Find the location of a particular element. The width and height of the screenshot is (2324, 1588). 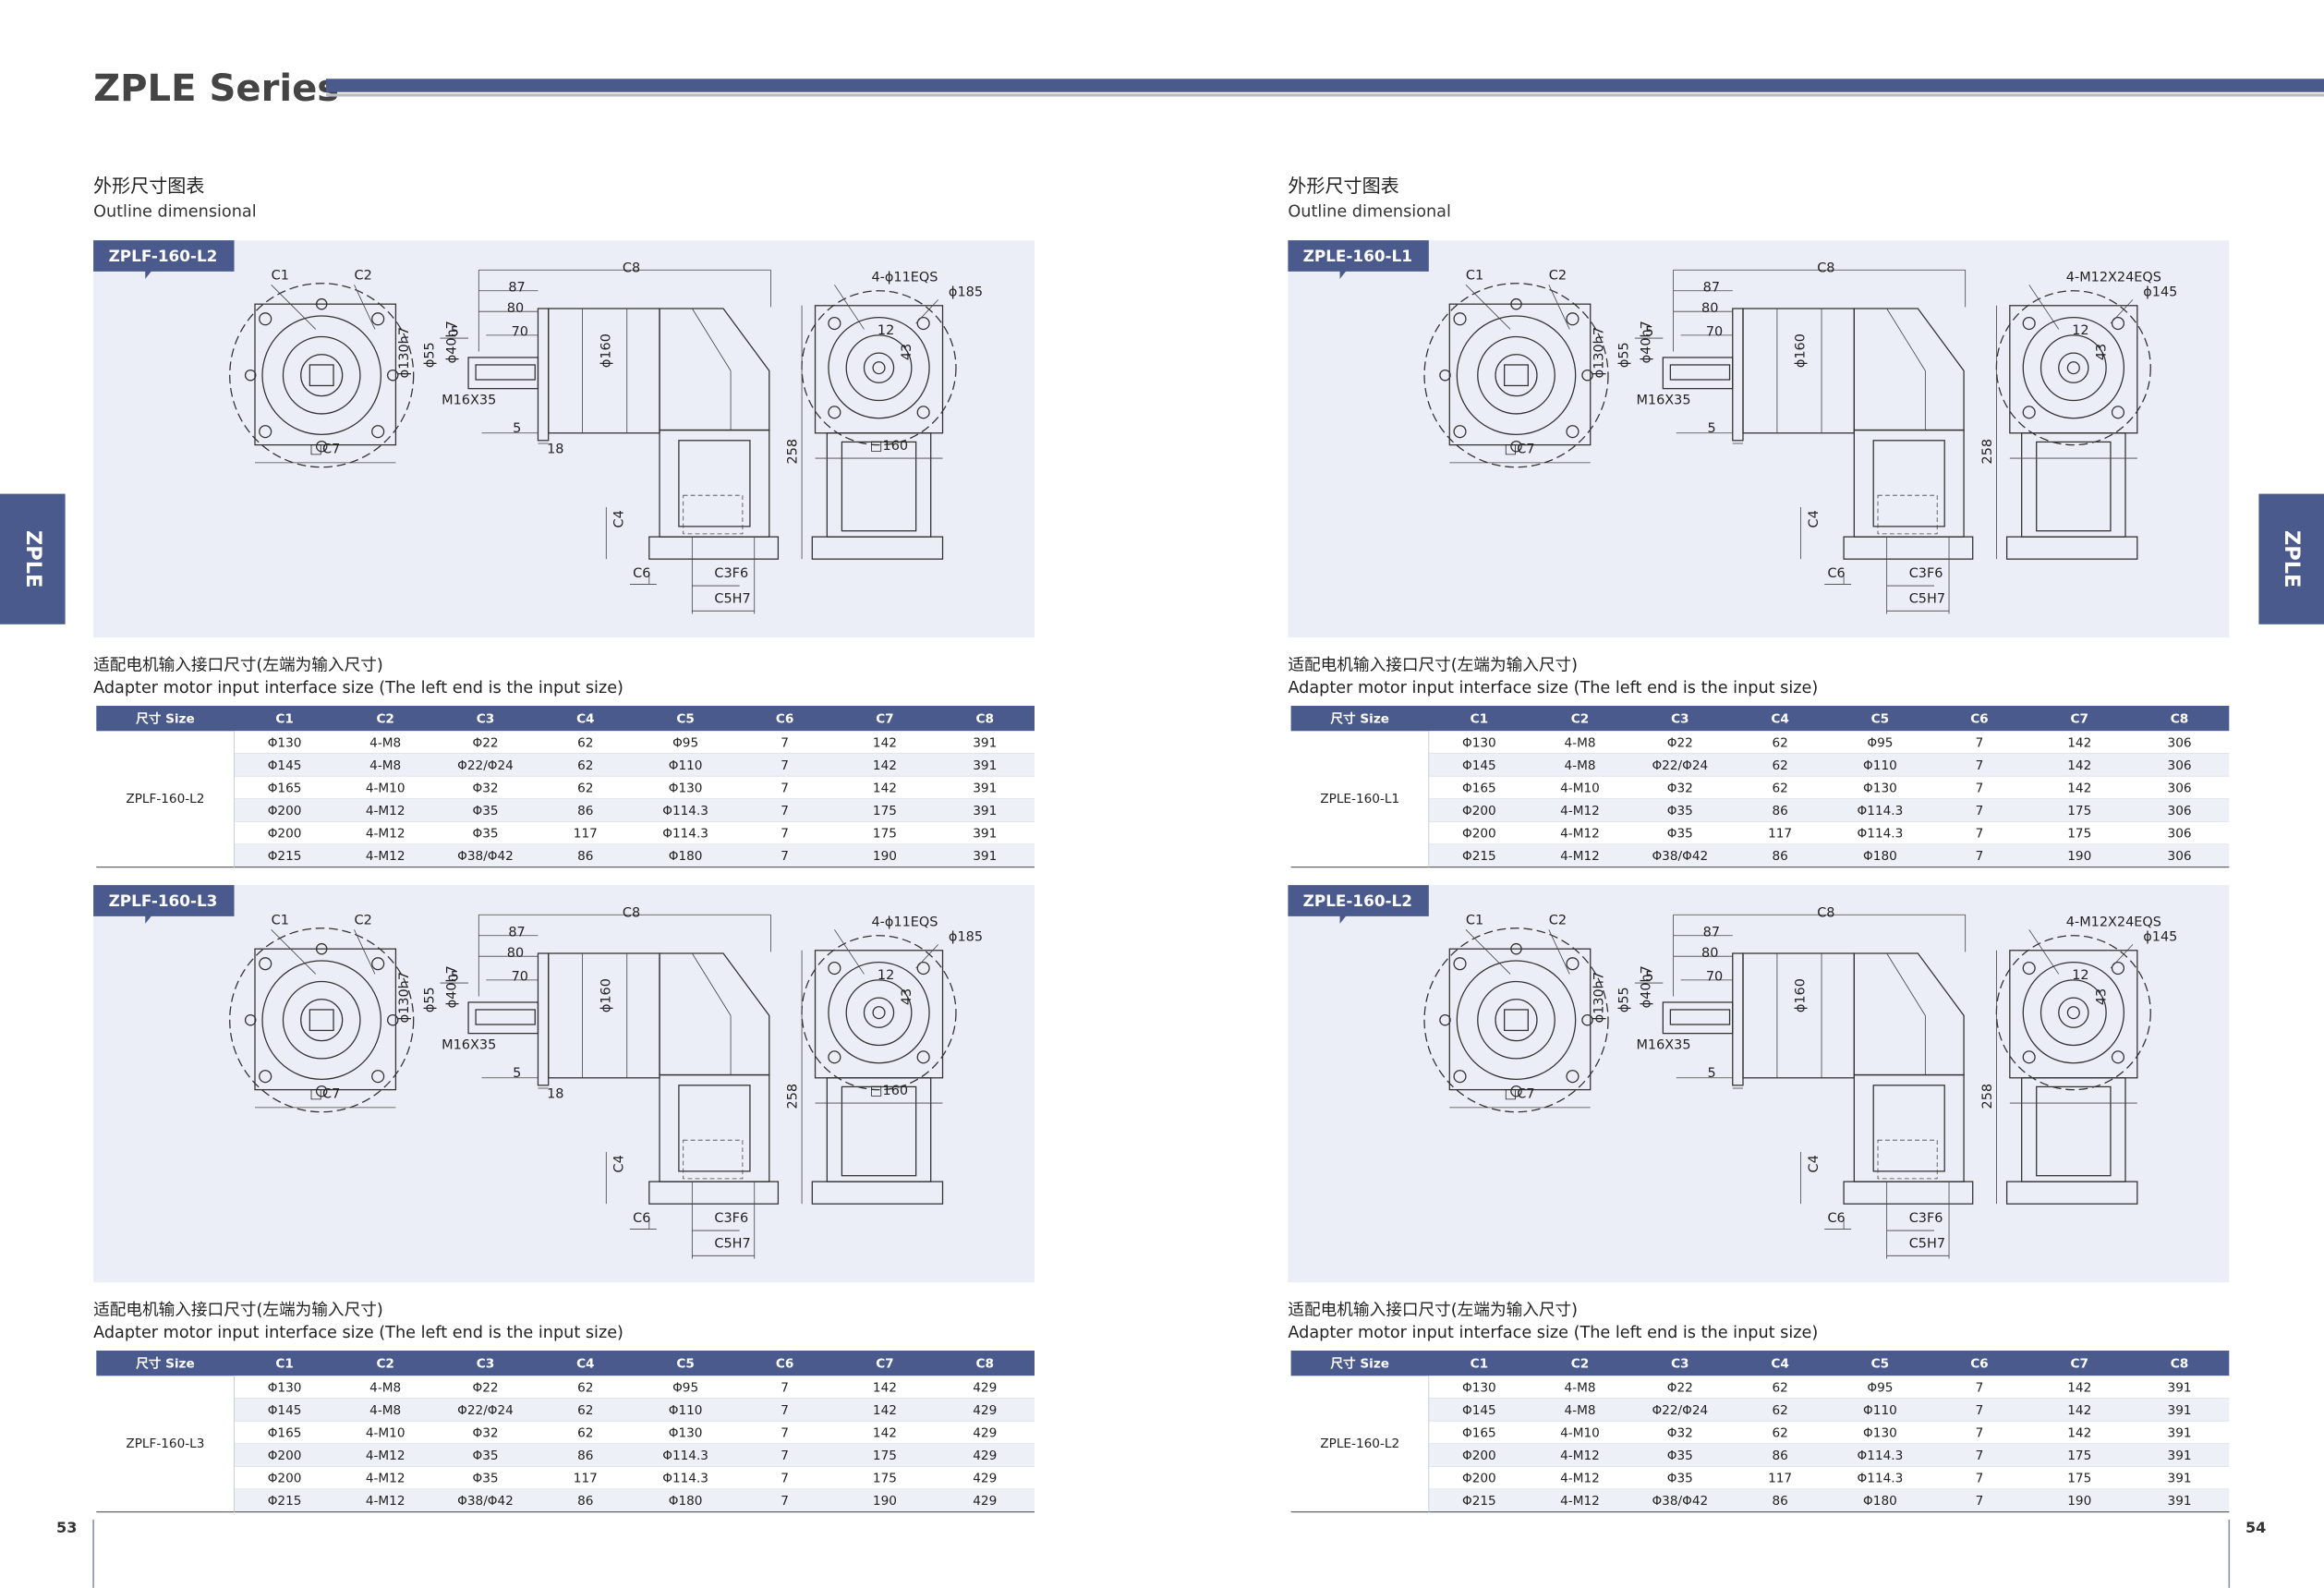

dimension-label: 80 is located at coordinates (1709, 308).